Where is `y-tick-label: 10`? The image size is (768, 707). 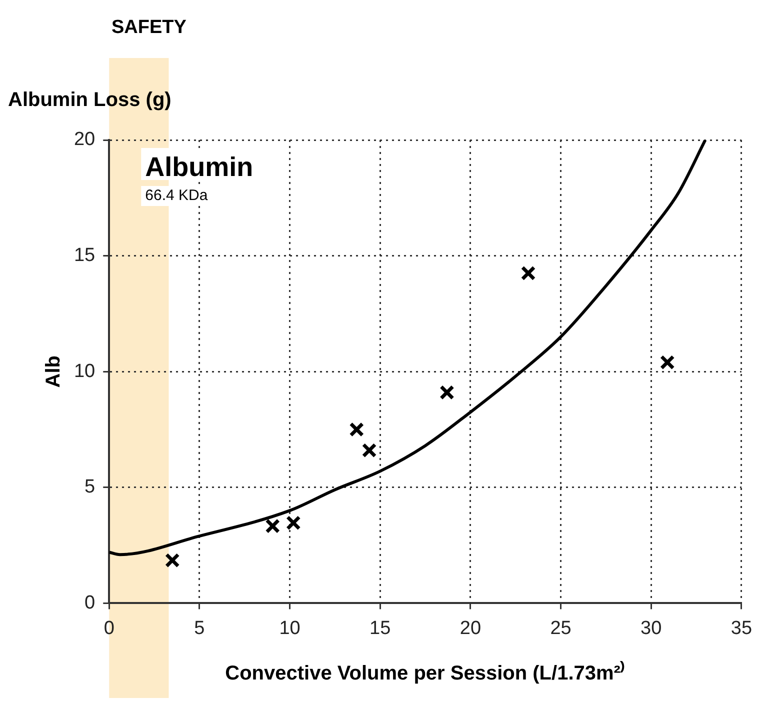 y-tick-label: 10 is located at coordinates (85, 371).